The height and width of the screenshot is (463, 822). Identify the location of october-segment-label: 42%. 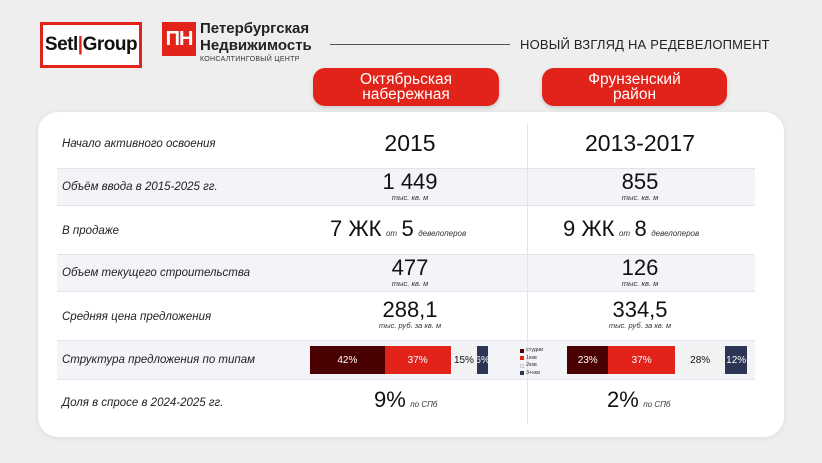
(347, 360).